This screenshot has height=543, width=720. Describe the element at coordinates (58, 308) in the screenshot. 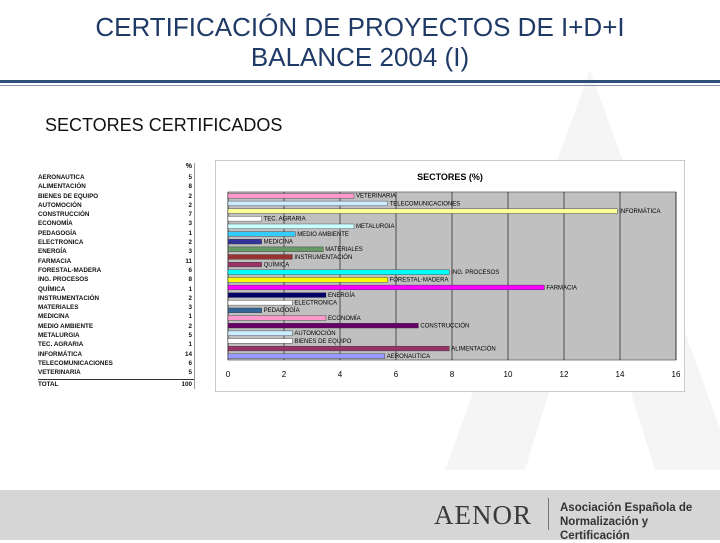

I see `table-row-label: MATERIALES` at that location.